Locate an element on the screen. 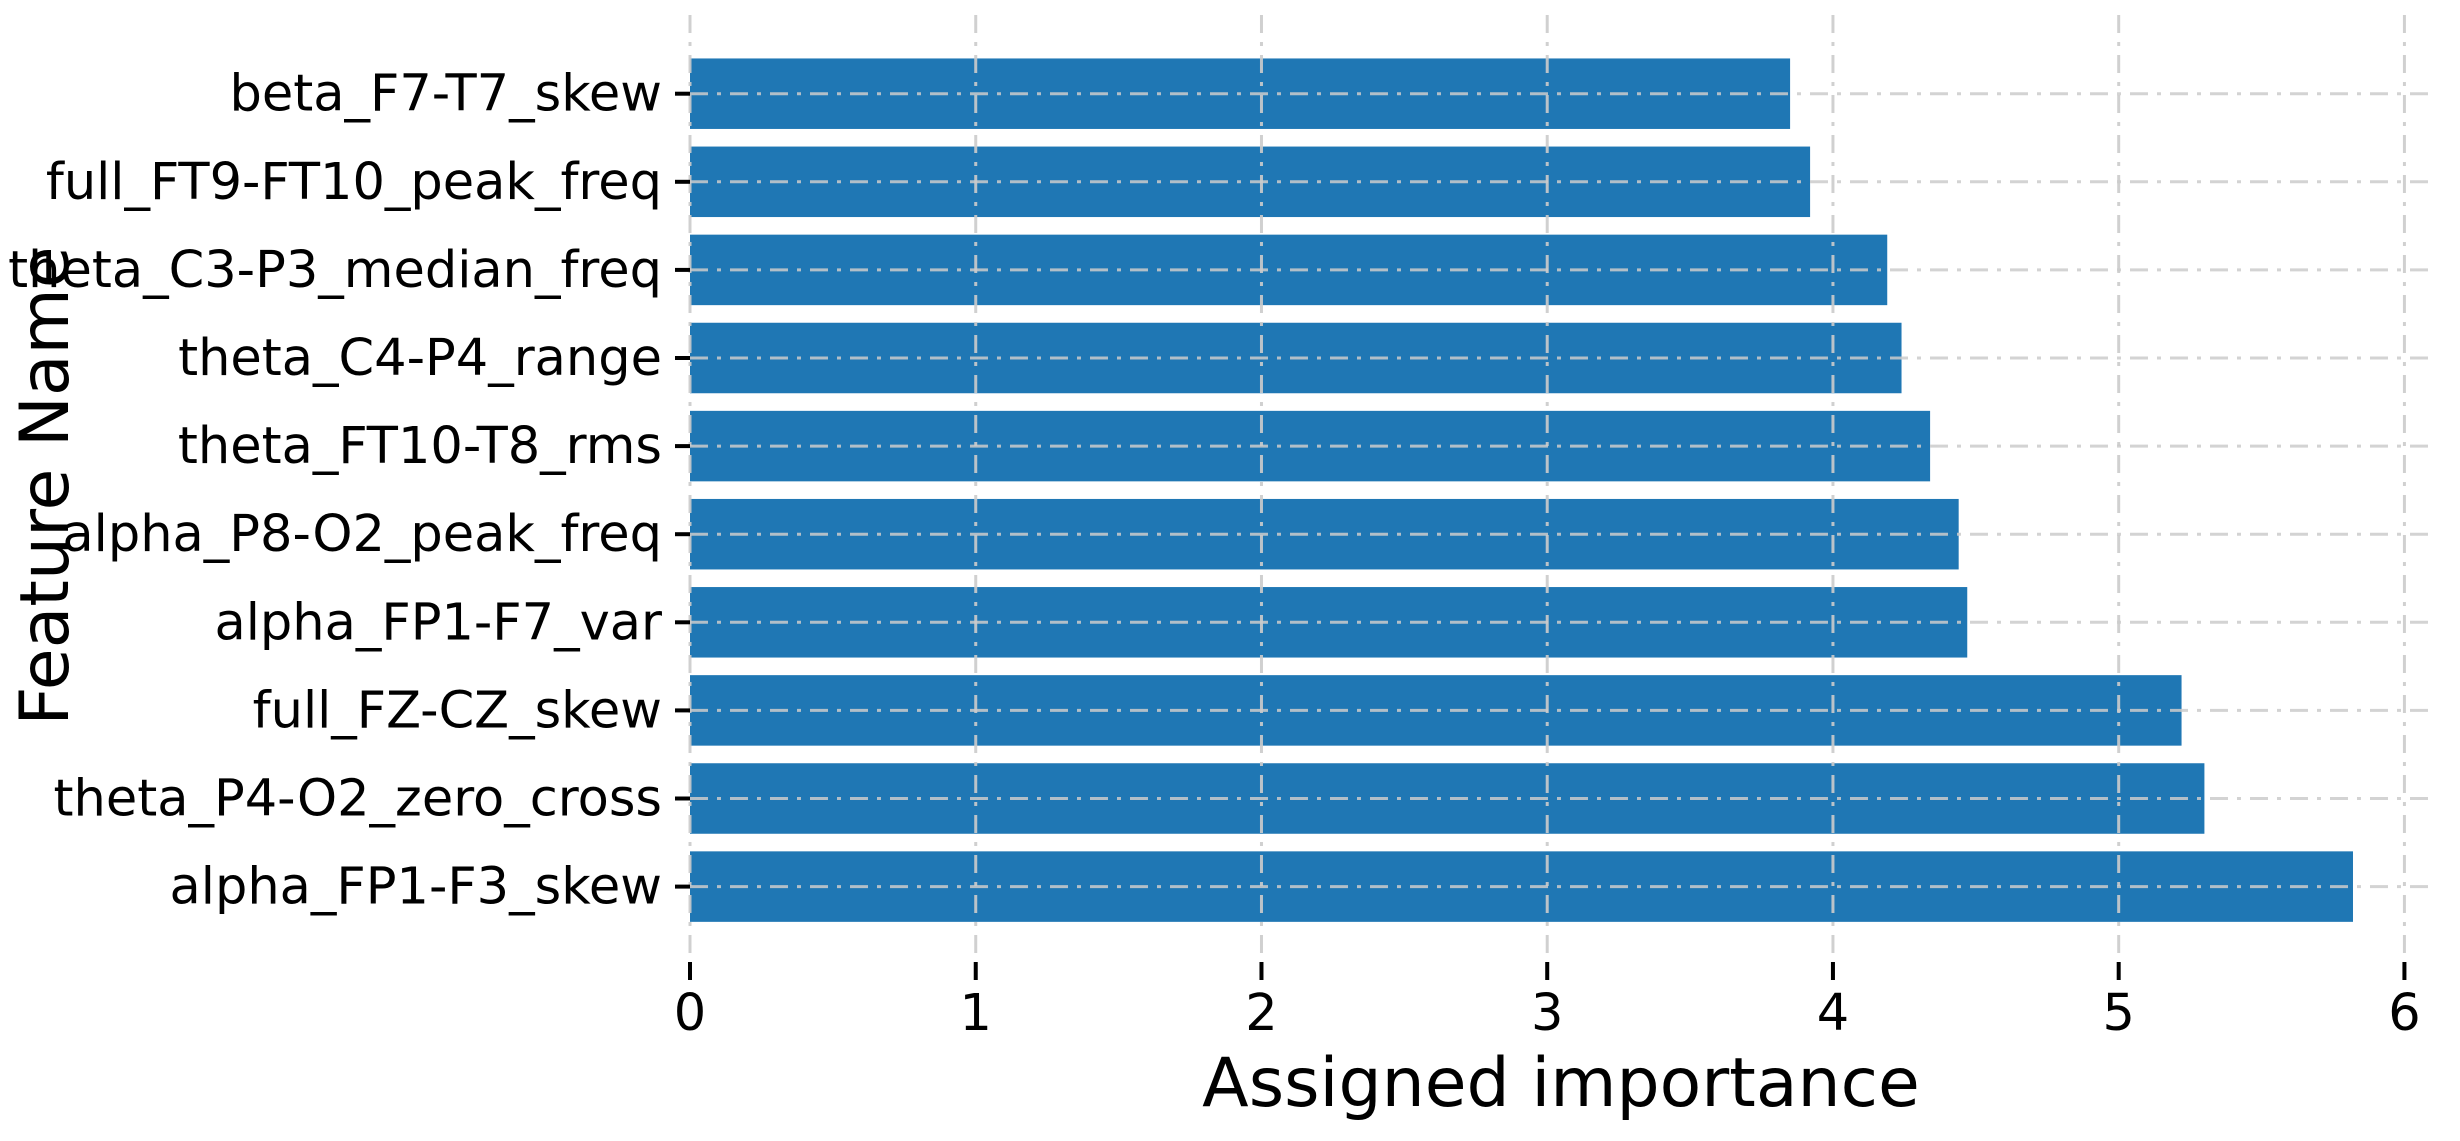  y-tick-label: full_FT9-FT10_peak_freq is located at coordinates (354, 182).